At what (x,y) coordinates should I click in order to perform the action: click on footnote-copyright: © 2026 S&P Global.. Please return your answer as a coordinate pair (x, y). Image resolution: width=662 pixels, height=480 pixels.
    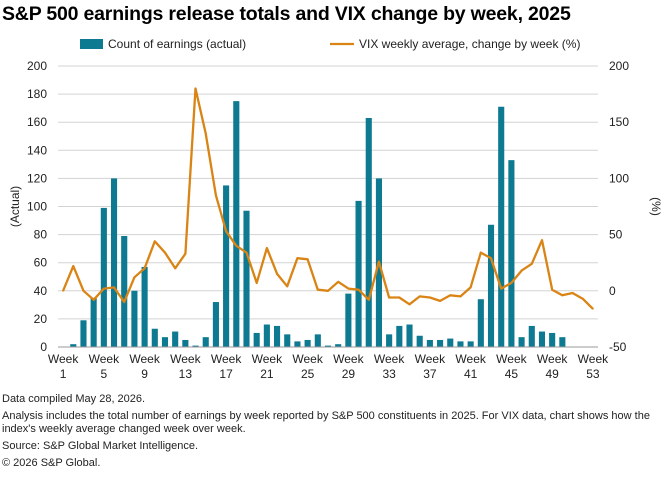
    Looking at the image, I should click on (51, 463).